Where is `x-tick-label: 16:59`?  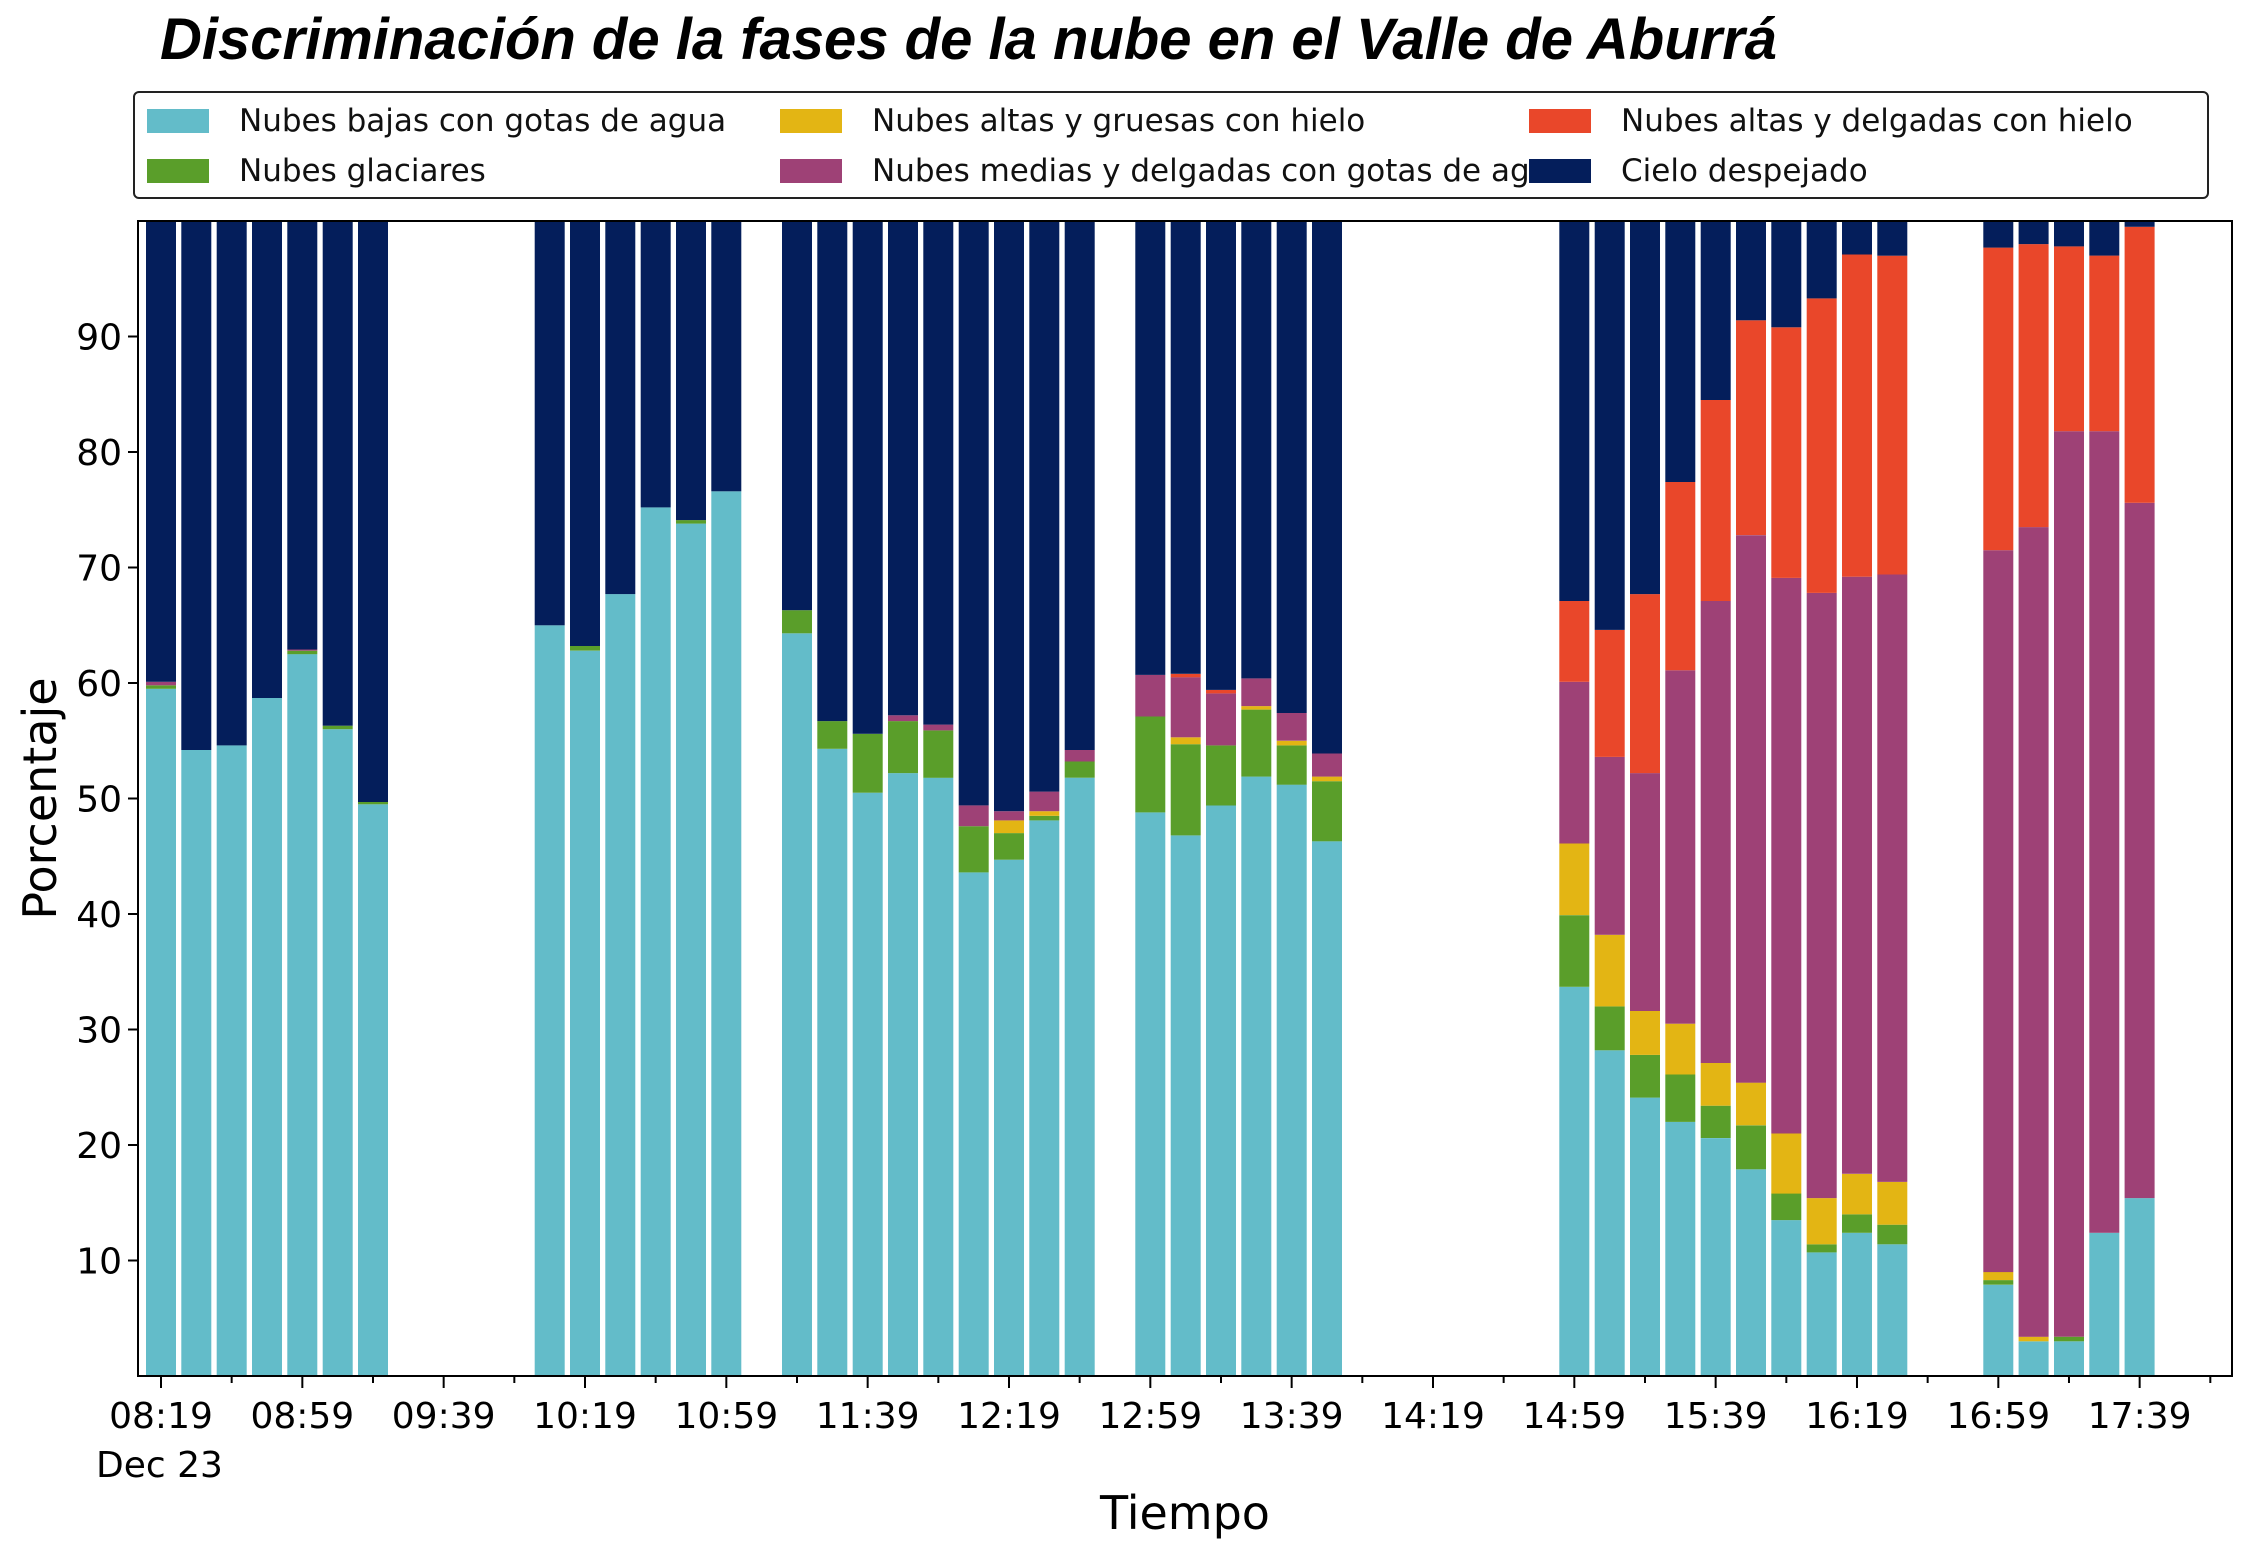 x-tick-label: 16:59 is located at coordinates (1998, 1416).